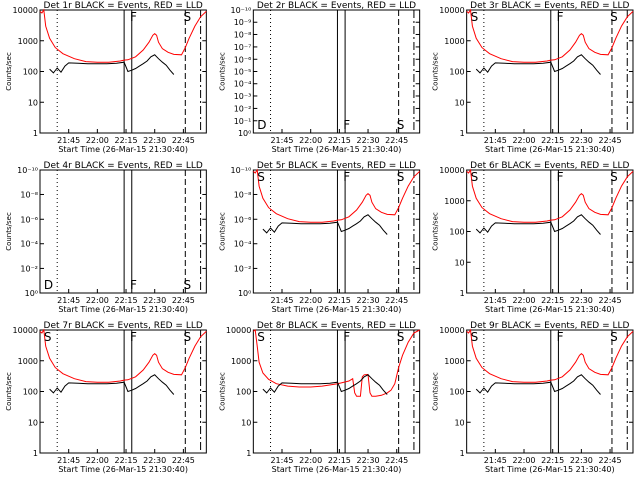 Image resolution: width=640 pixels, height=480 pixels. What do you see at coordinates (549, 166) in the screenshot?
I see `panel-title: Det 6r BLACK = Events, RED = LLD` at bounding box center [549, 166].